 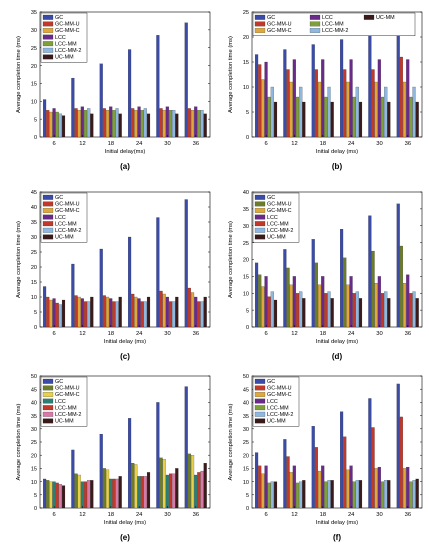 I want to click on legend-box, so click(x=334, y=24).